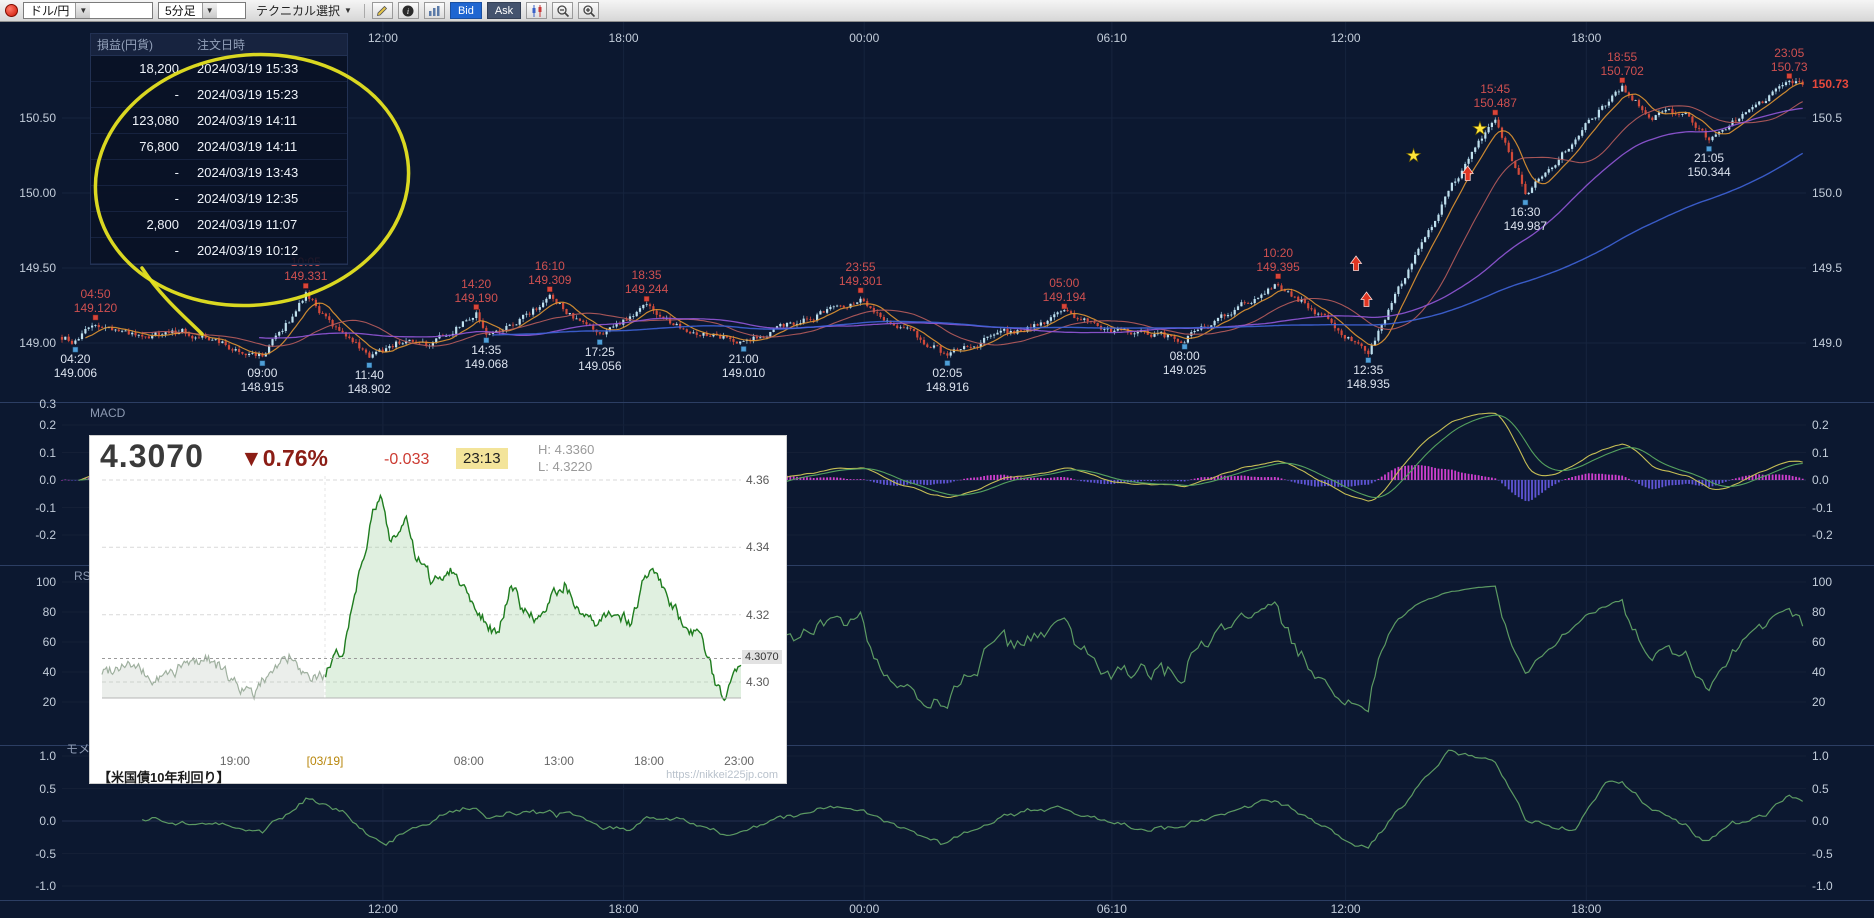 Image resolution: width=1874 pixels, height=918 pixels. I want to click on orders-table-header-pl: 損益(円貨), so click(125, 45).